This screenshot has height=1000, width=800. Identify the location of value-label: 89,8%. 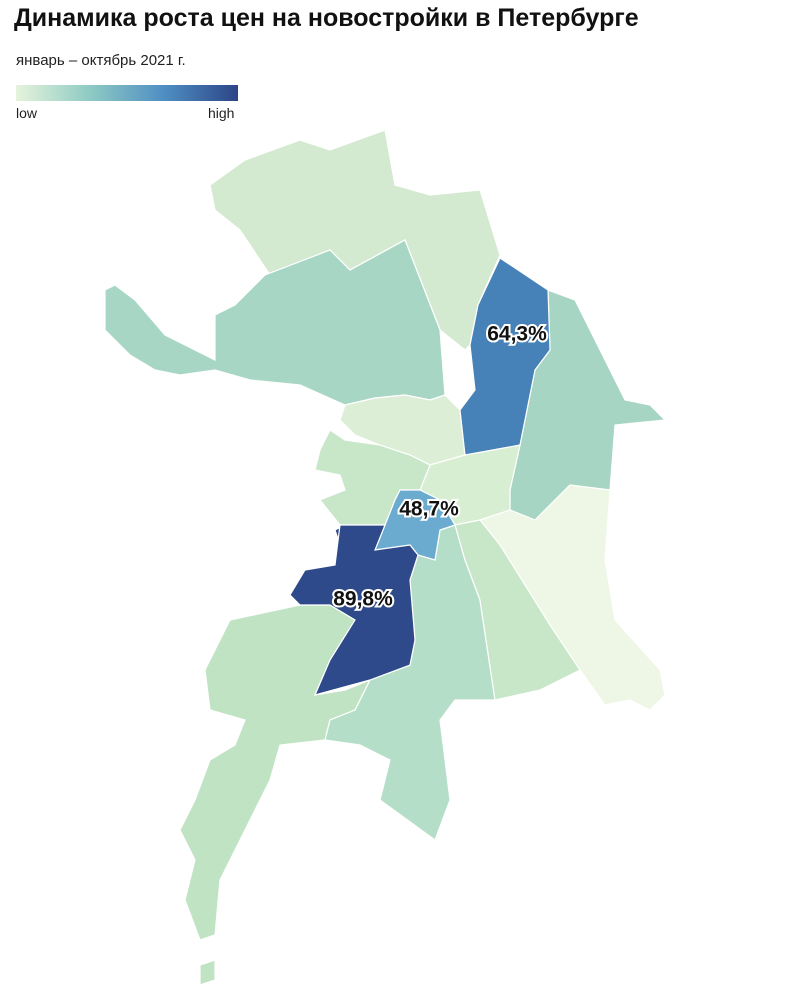
(363, 599).